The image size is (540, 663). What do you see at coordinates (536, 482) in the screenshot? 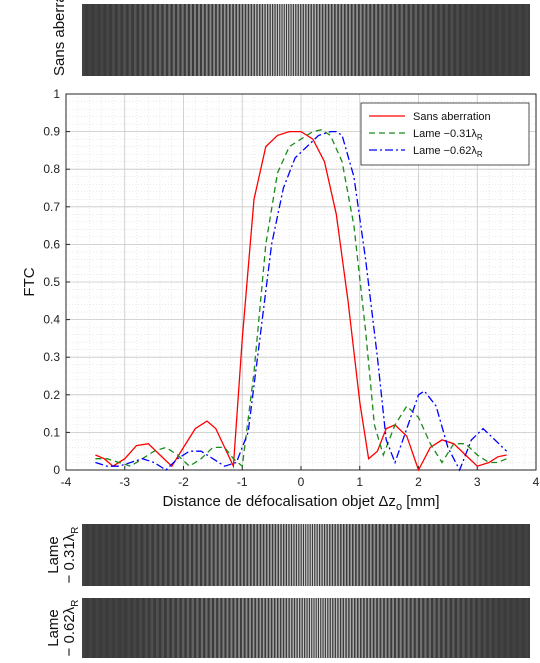
I see `x-tick-label: 4` at bounding box center [536, 482].